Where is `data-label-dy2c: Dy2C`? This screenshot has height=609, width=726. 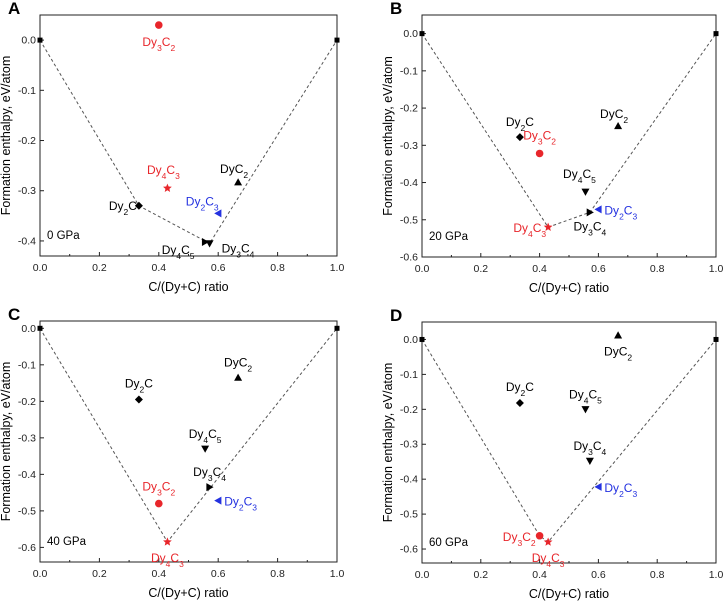
data-label-dy2c: Dy2C is located at coordinates (123, 208).